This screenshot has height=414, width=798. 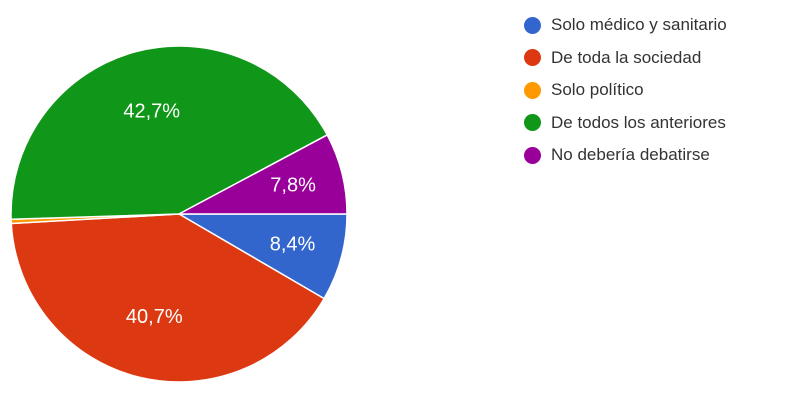 I want to click on legend-label: De todos los anteriores, so click(x=638, y=122).